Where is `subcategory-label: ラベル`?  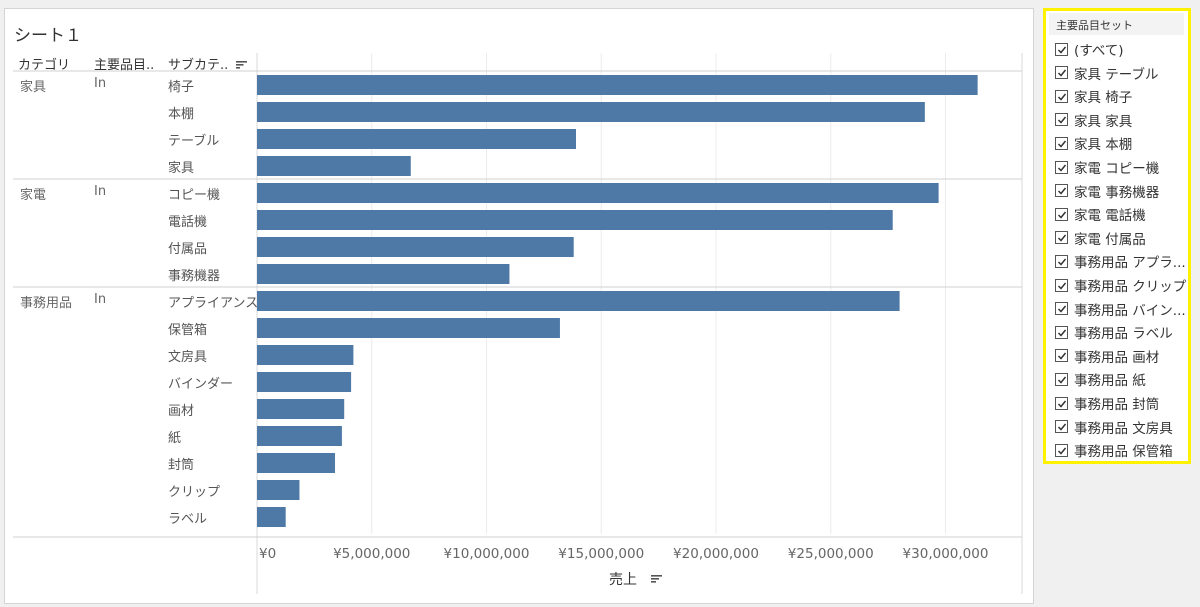 subcategory-label: ラベル is located at coordinates (188, 519).